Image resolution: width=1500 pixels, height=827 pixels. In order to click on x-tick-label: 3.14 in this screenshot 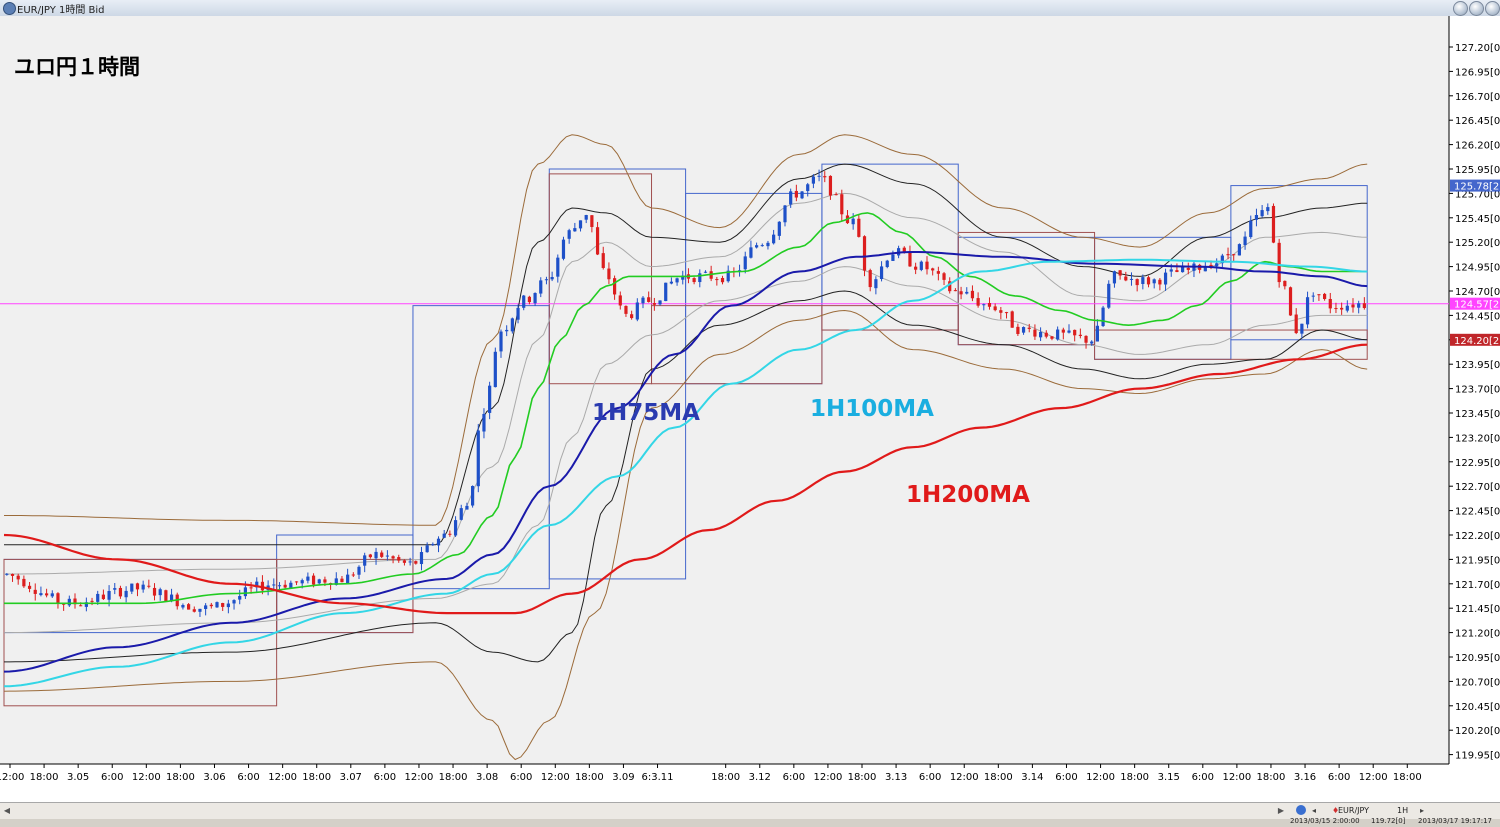, I will do `click(1032, 777)`.